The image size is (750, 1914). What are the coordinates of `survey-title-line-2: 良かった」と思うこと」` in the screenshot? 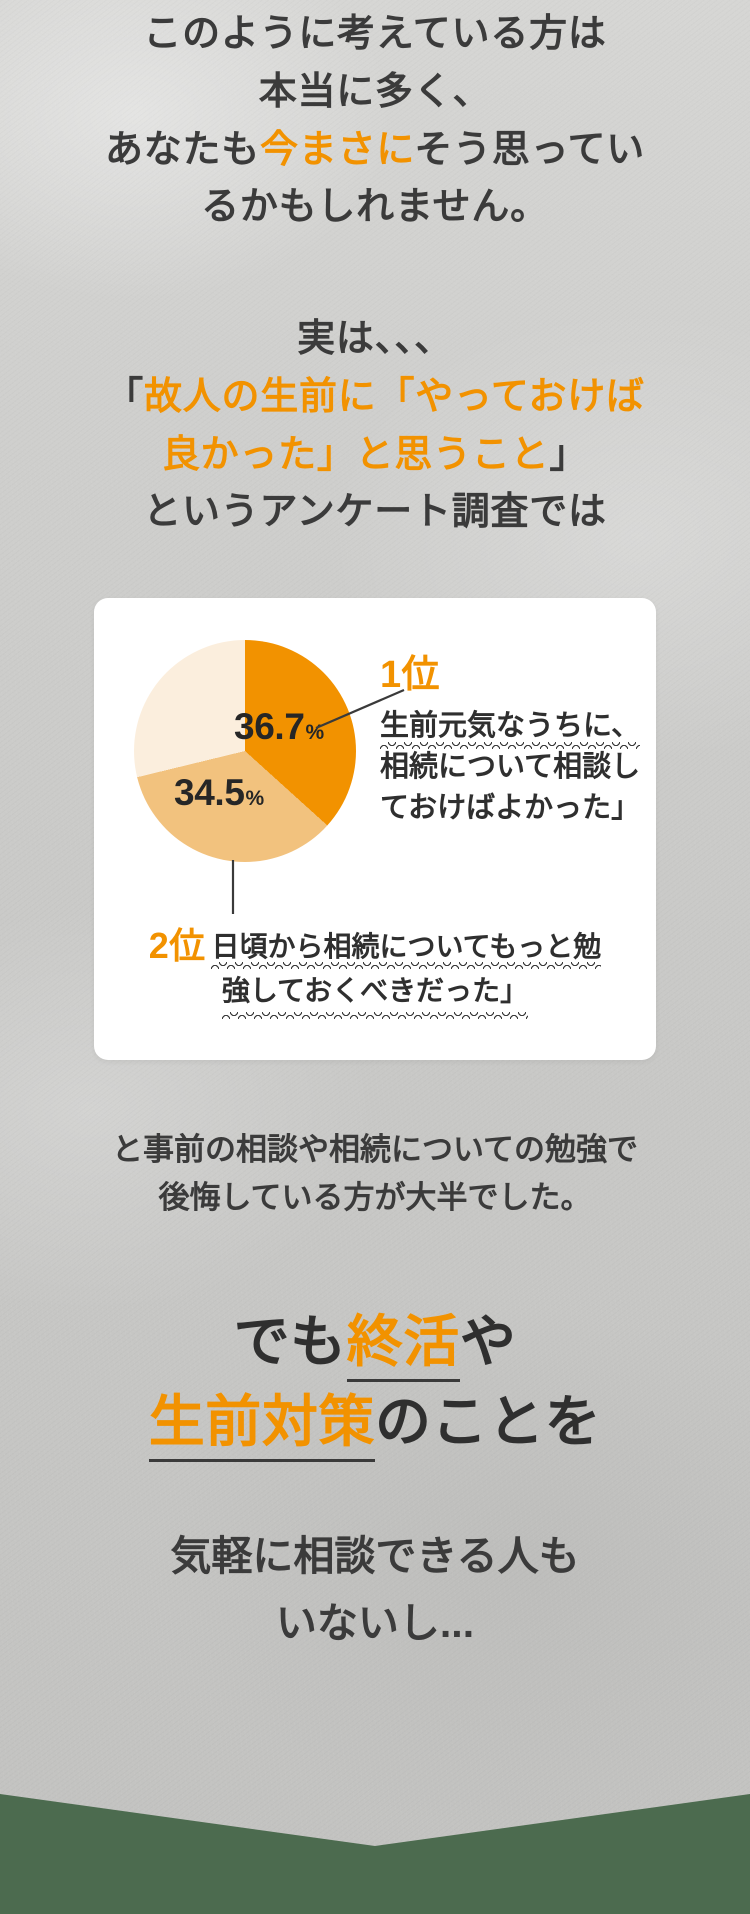 It's located at (375, 456).